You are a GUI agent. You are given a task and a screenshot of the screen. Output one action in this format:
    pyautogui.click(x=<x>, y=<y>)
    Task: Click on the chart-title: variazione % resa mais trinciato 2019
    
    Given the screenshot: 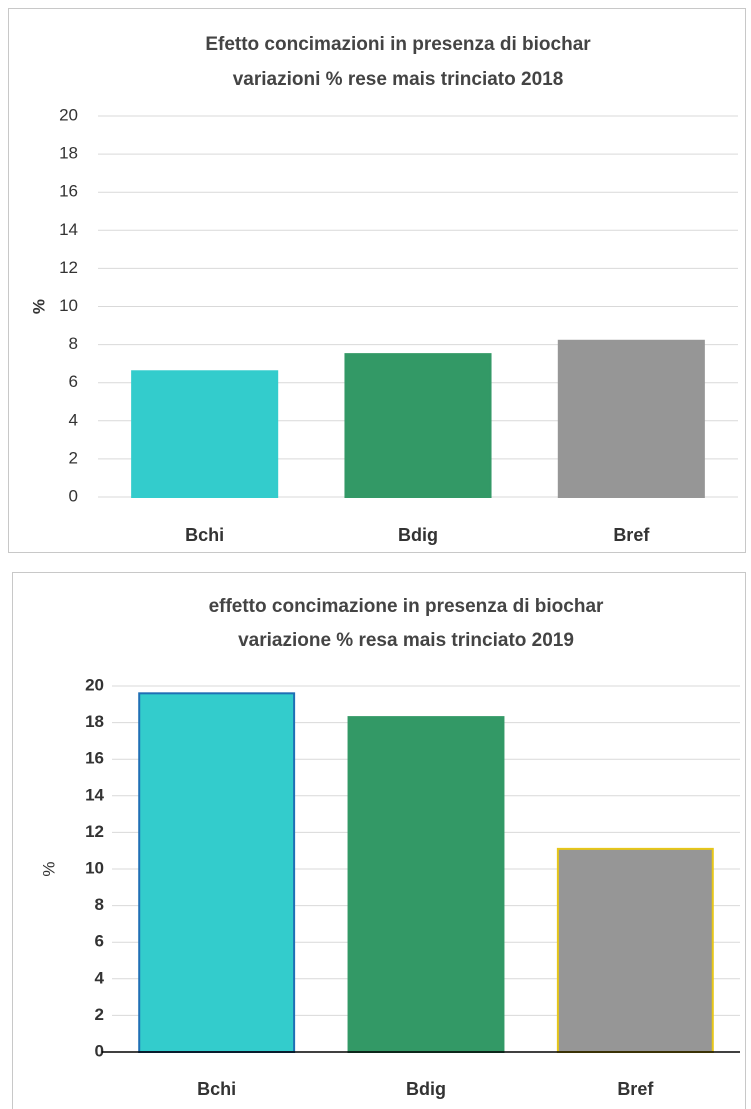 What is the action you would take?
    pyautogui.click(x=406, y=640)
    